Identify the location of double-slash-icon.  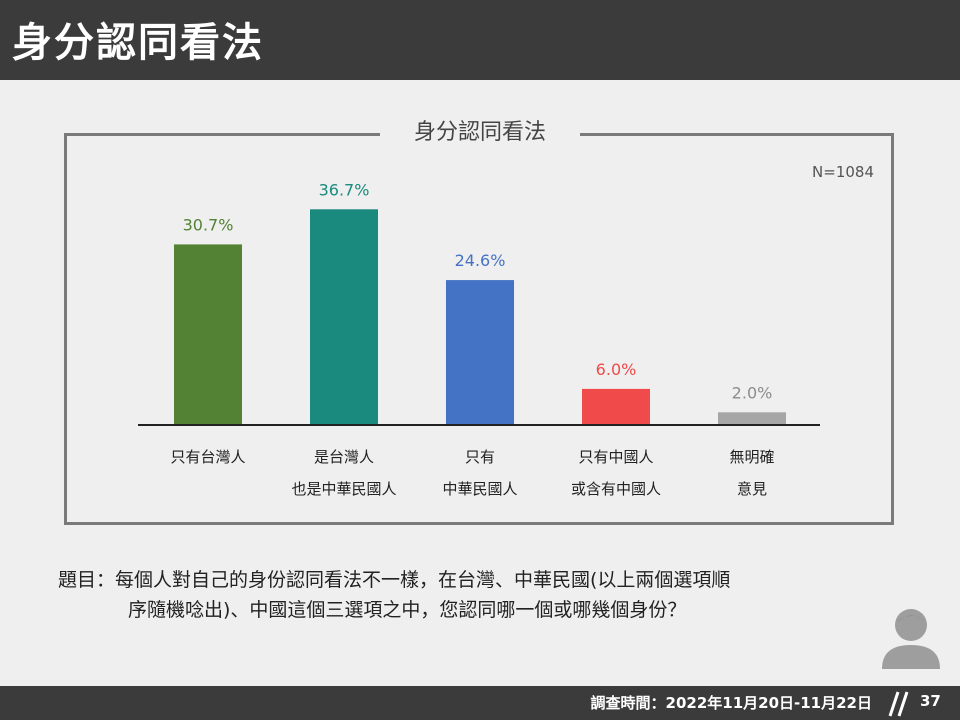
(898, 704).